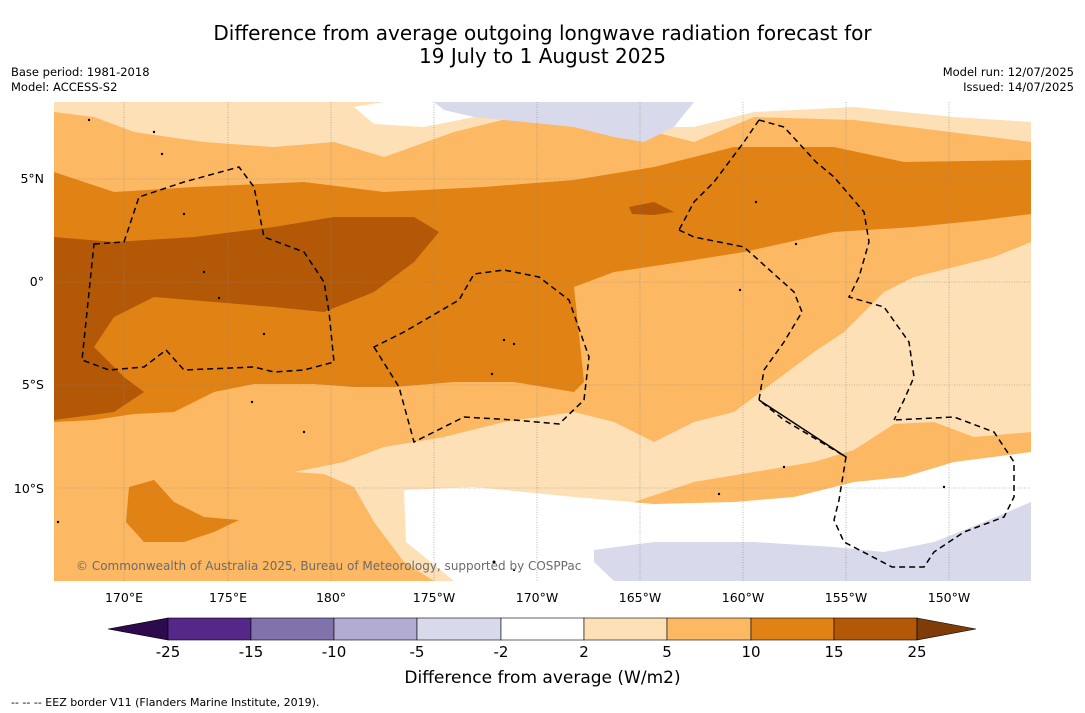 The width and height of the screenshot is (1085, 713). What do you see at coordinates (501, 652) in the screenshot?
I see `colorbar-tick: -2` at bounding box center [501, 652].